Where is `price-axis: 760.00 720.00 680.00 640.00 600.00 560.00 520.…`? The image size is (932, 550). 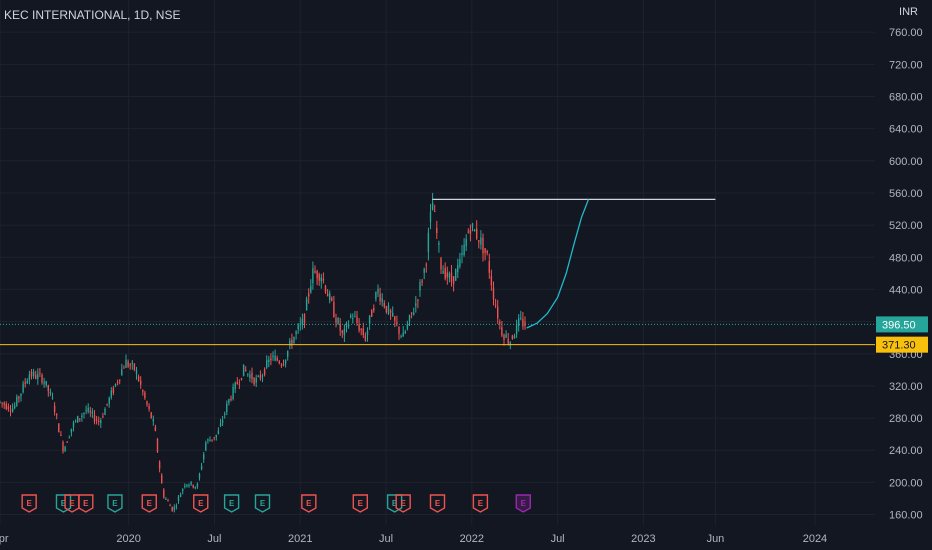
price-axis: 760.00 720.00 680.00 640.00 600.00 560.00 520.… is located at coordinates (902, 274).